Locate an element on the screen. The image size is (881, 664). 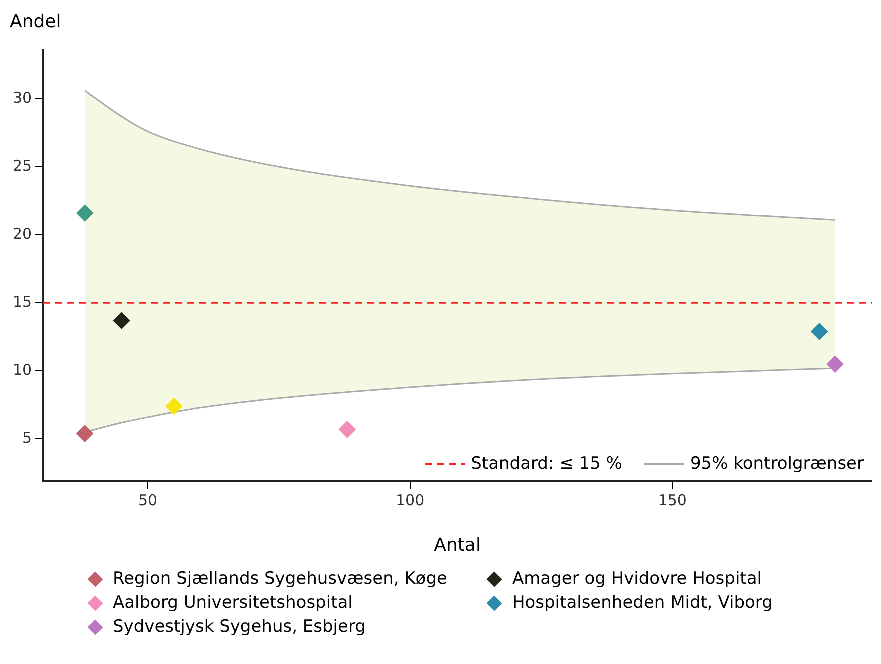
y-tick-label: 30 is located at coordinates (22, 97).